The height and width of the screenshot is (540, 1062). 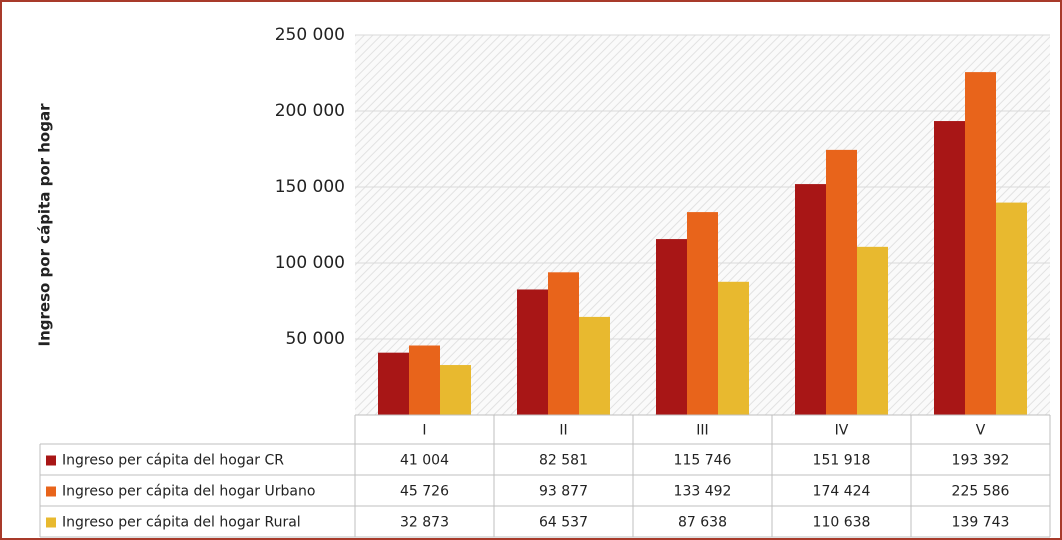 I want to click on x-tick-label: I, so click(x=424, y=431).